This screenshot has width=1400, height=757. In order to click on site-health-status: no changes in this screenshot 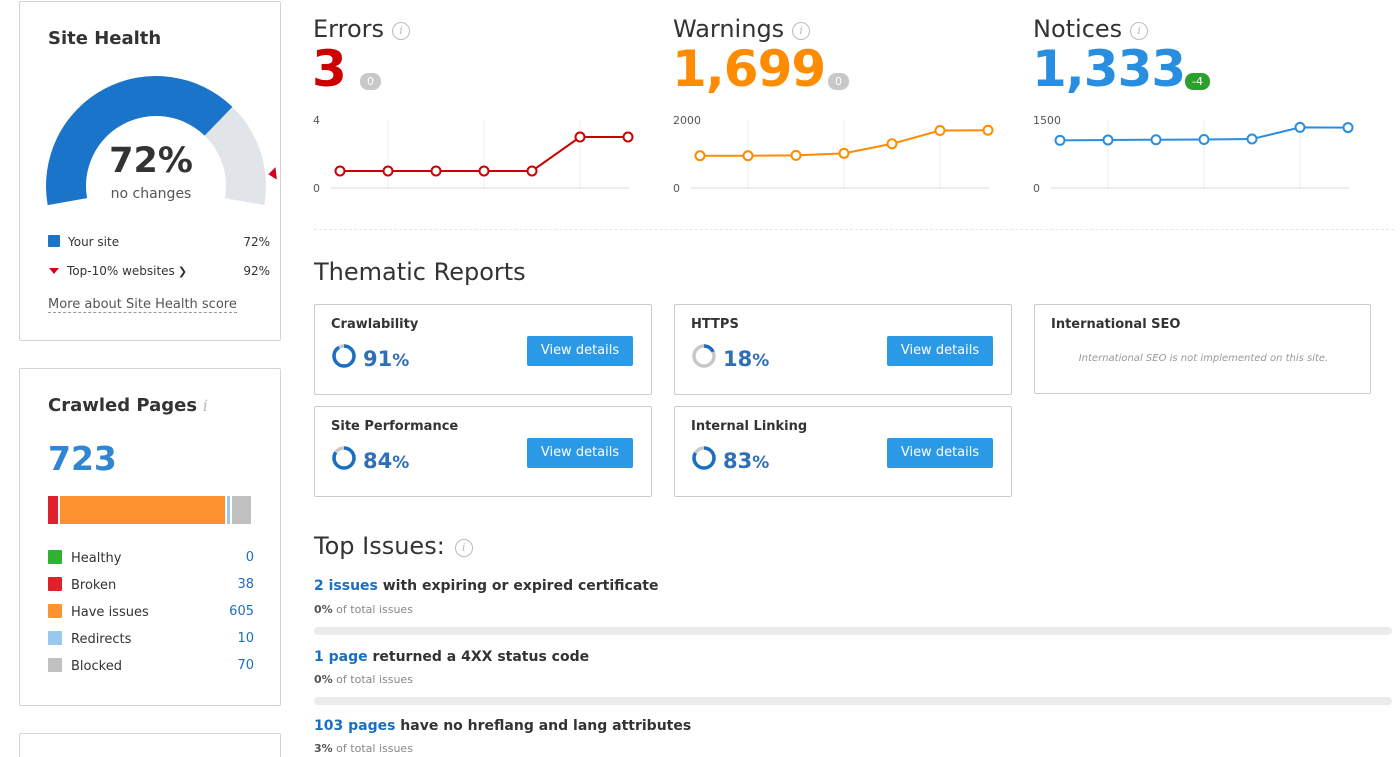, I will do `click(151, 194)`.